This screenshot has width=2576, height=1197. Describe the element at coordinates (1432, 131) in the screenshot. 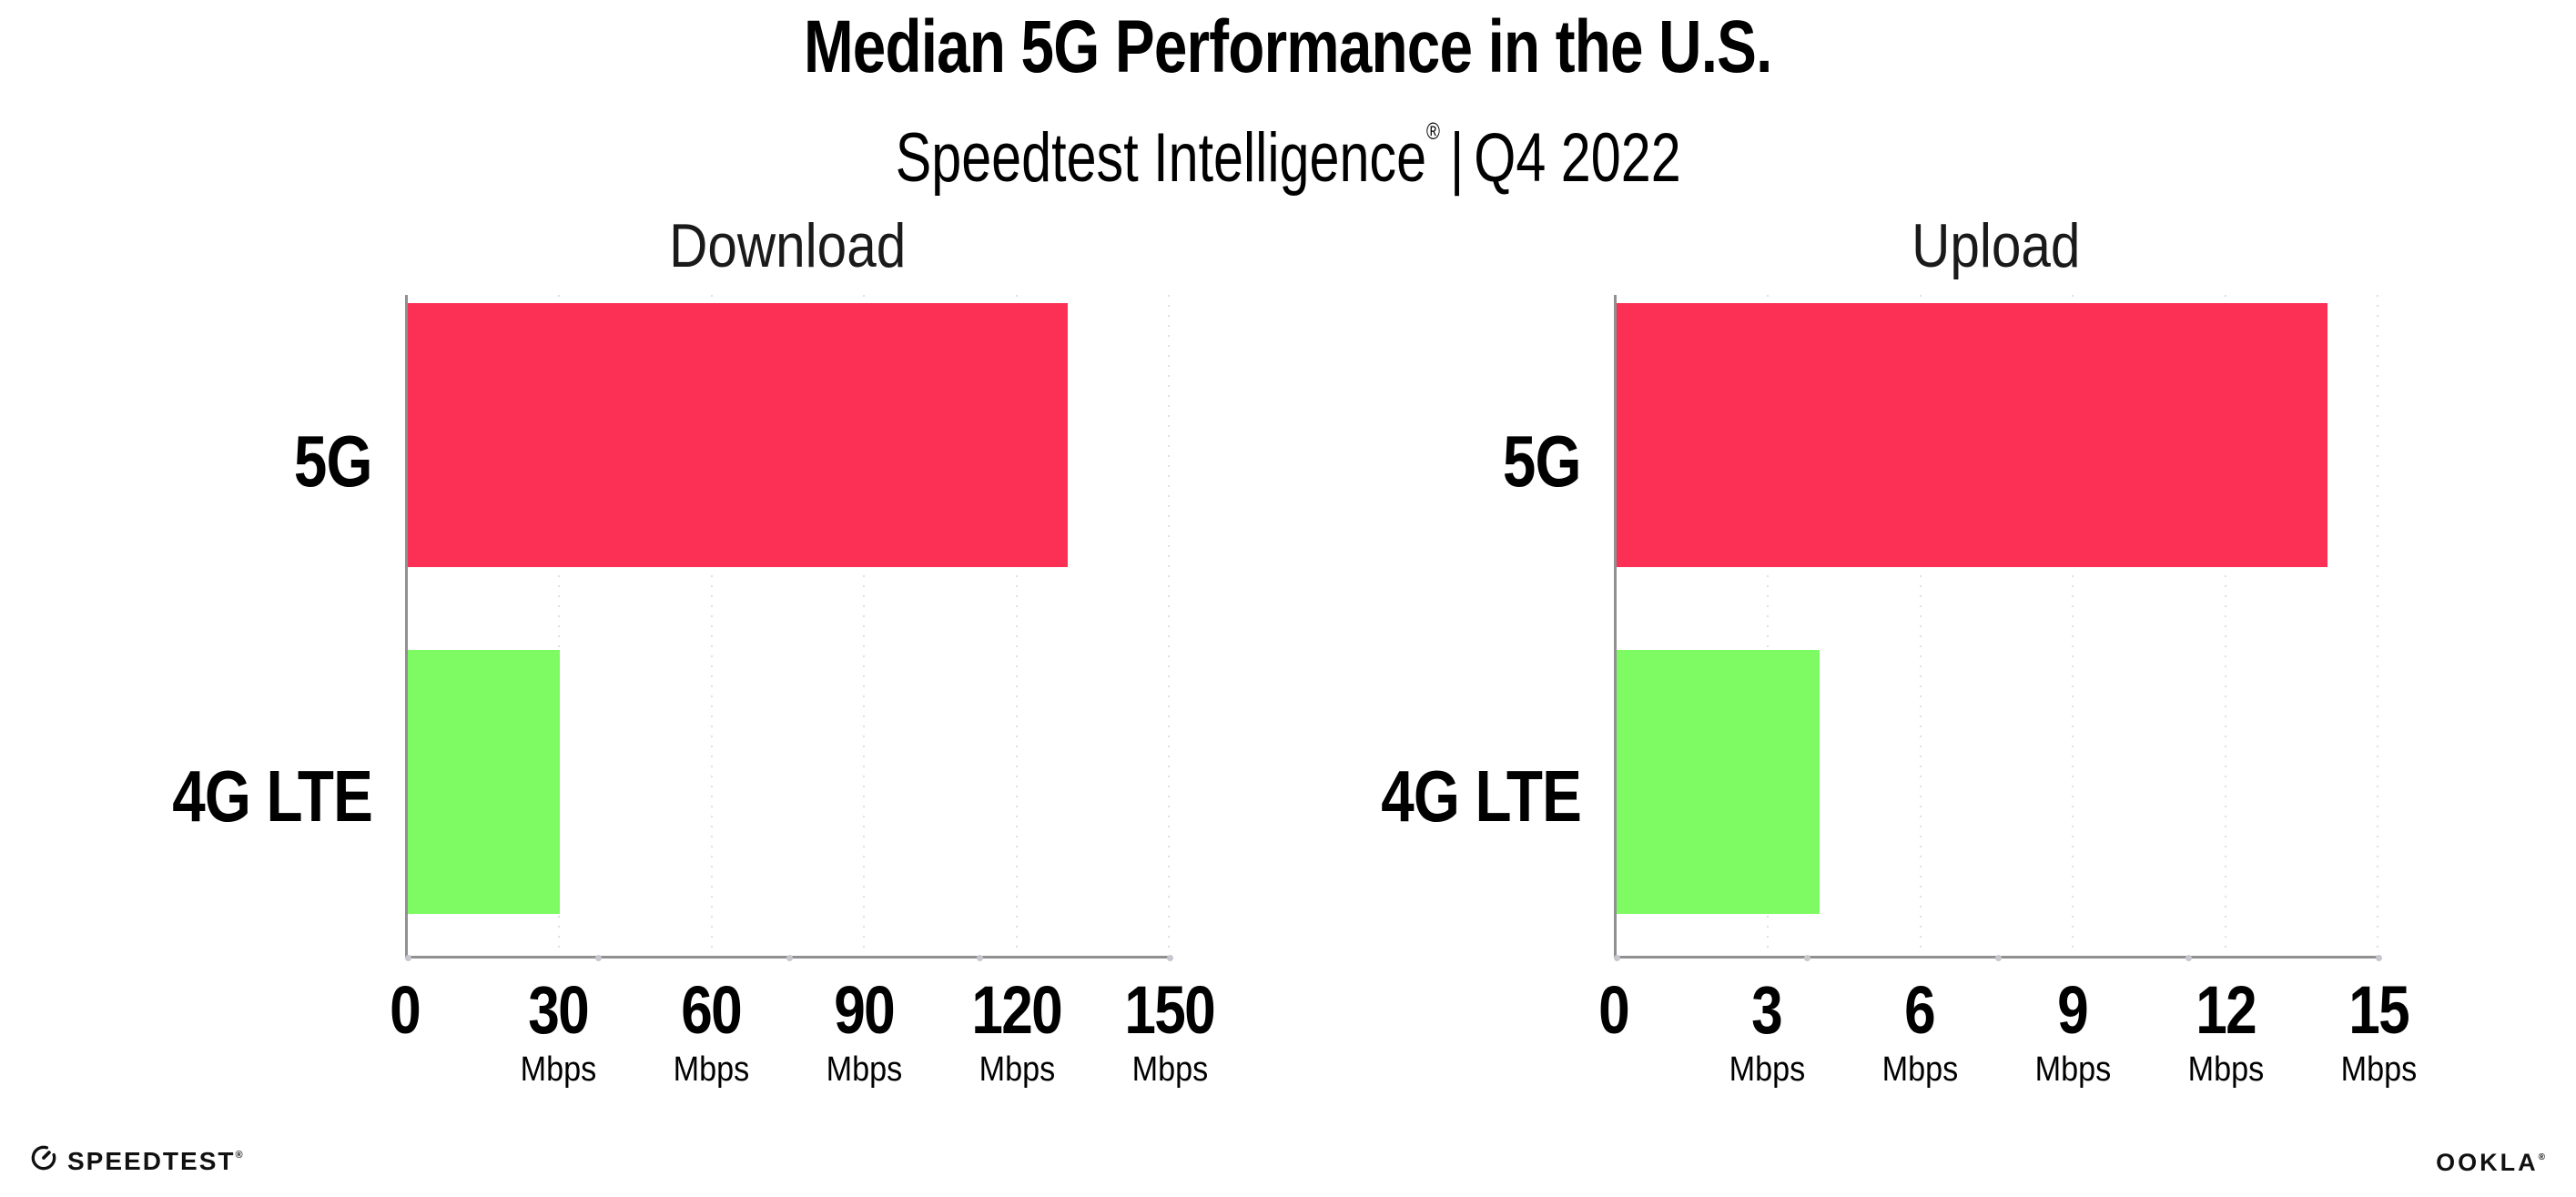

I see `registered-trademark-mark: ®` at that location.